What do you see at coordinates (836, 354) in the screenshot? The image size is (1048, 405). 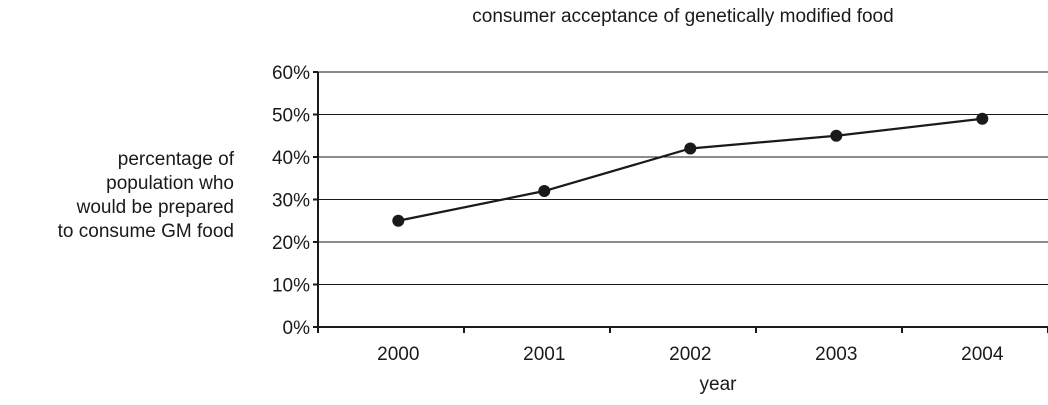 I see `x-tick-label-2003: 2003` at bounding box center [836, 354].